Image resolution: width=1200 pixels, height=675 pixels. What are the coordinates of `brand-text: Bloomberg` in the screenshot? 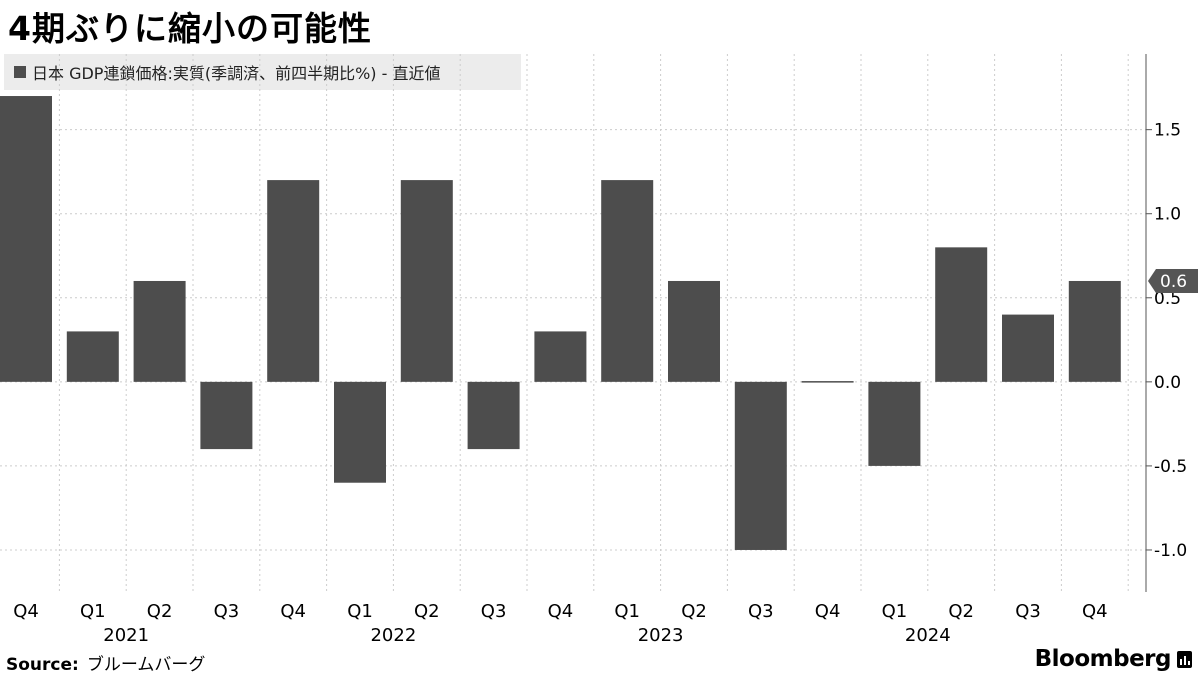 It's located at (1103, 659).